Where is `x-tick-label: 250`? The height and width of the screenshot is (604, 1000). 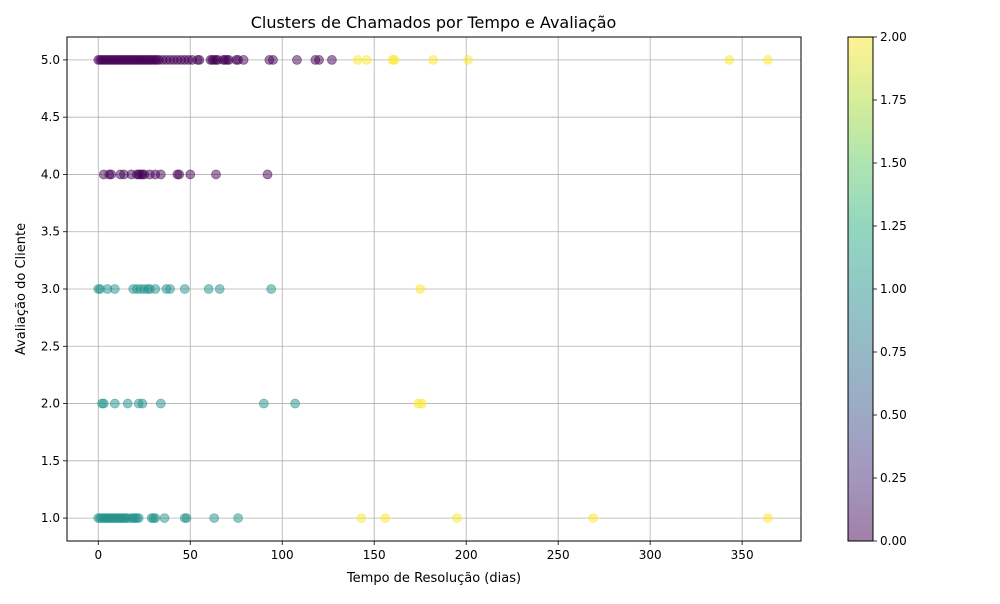
x-tick-label: 250 is located at coordinates (558, 555).